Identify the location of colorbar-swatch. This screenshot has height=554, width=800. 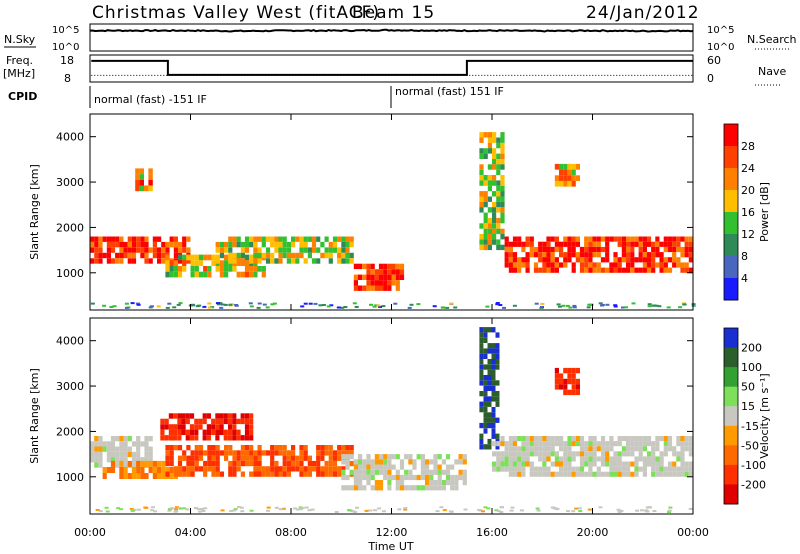
(731, 179).